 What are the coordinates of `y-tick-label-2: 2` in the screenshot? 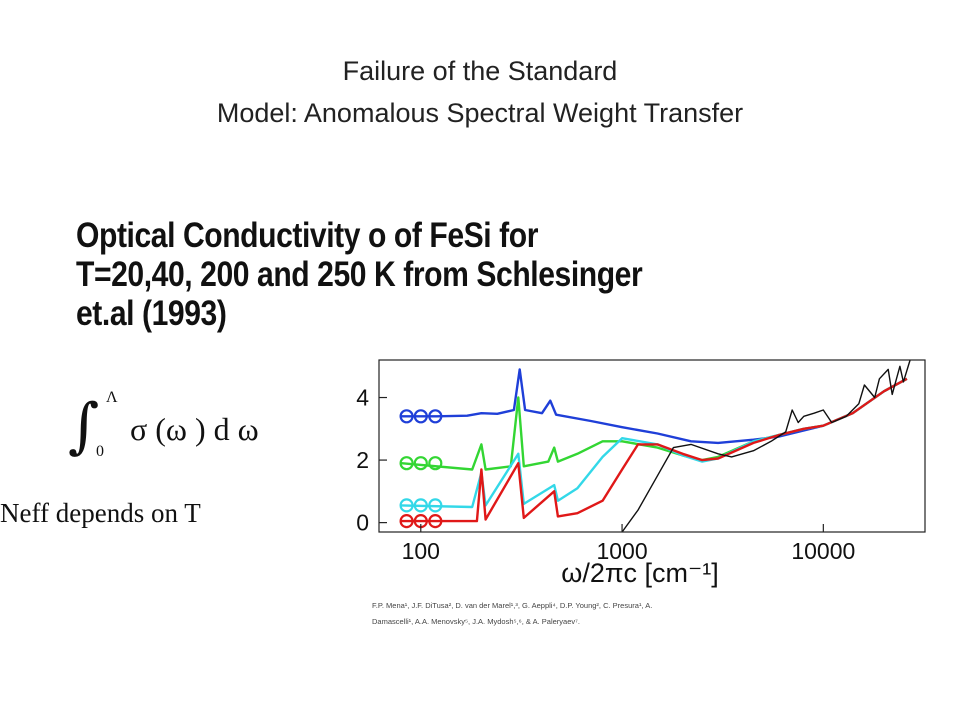 It's located at (362, 460).